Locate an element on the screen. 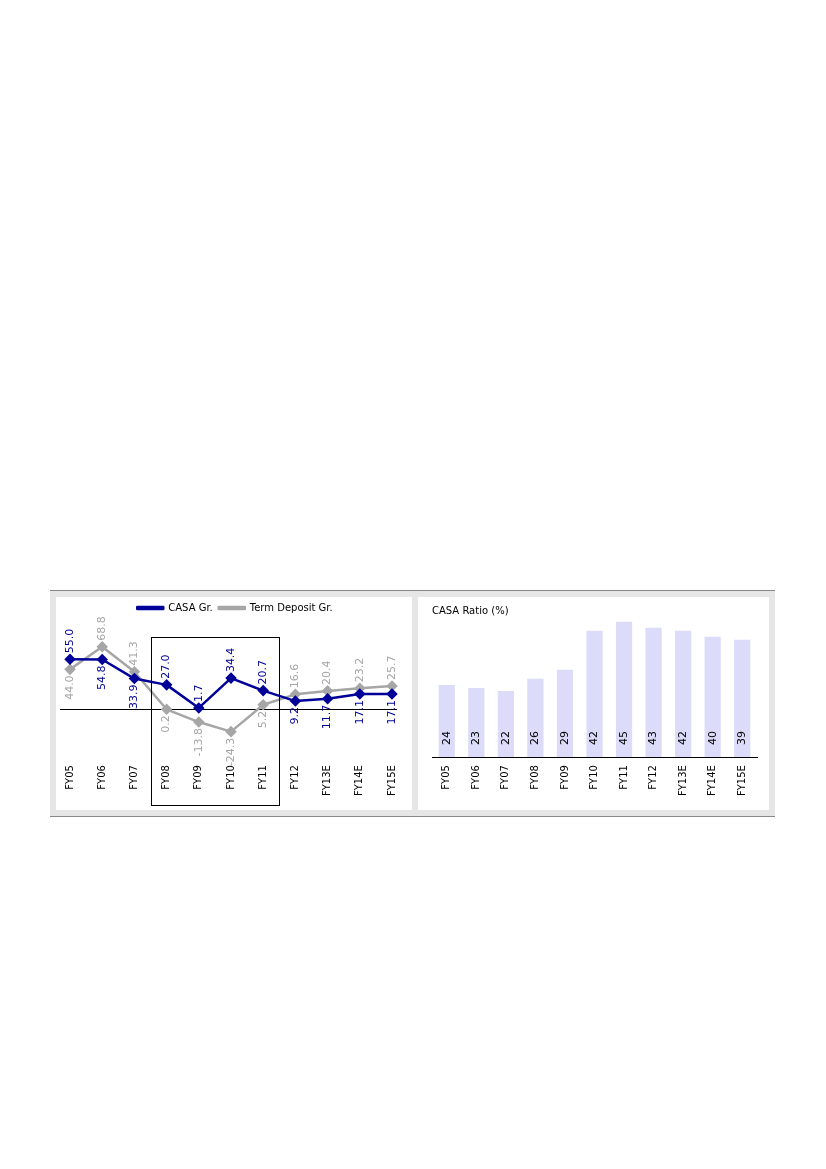 Image resolution: width=826 pixels, height=1169 pixels. data-label: 0.2 is located at coordinates (166, 724).